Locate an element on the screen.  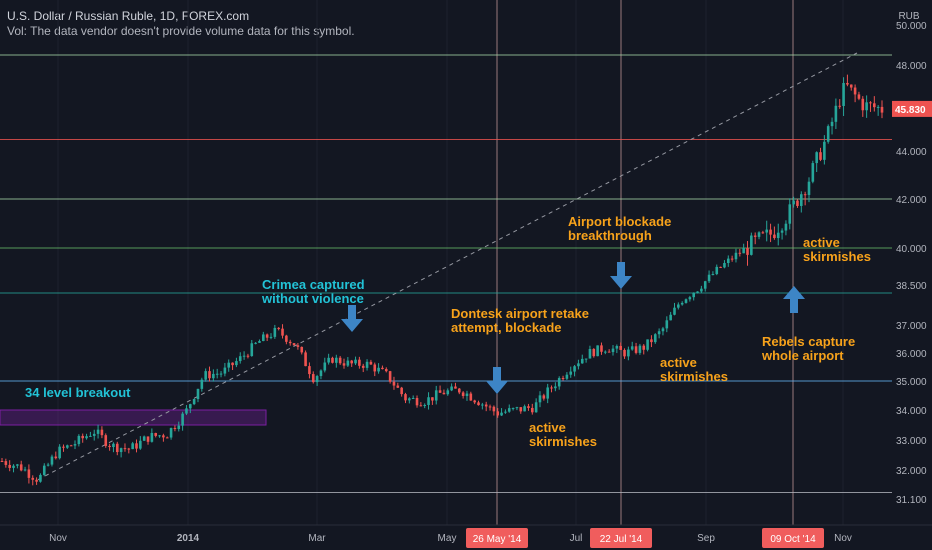
currency-label: RUB is located at coordinates (908, 16).